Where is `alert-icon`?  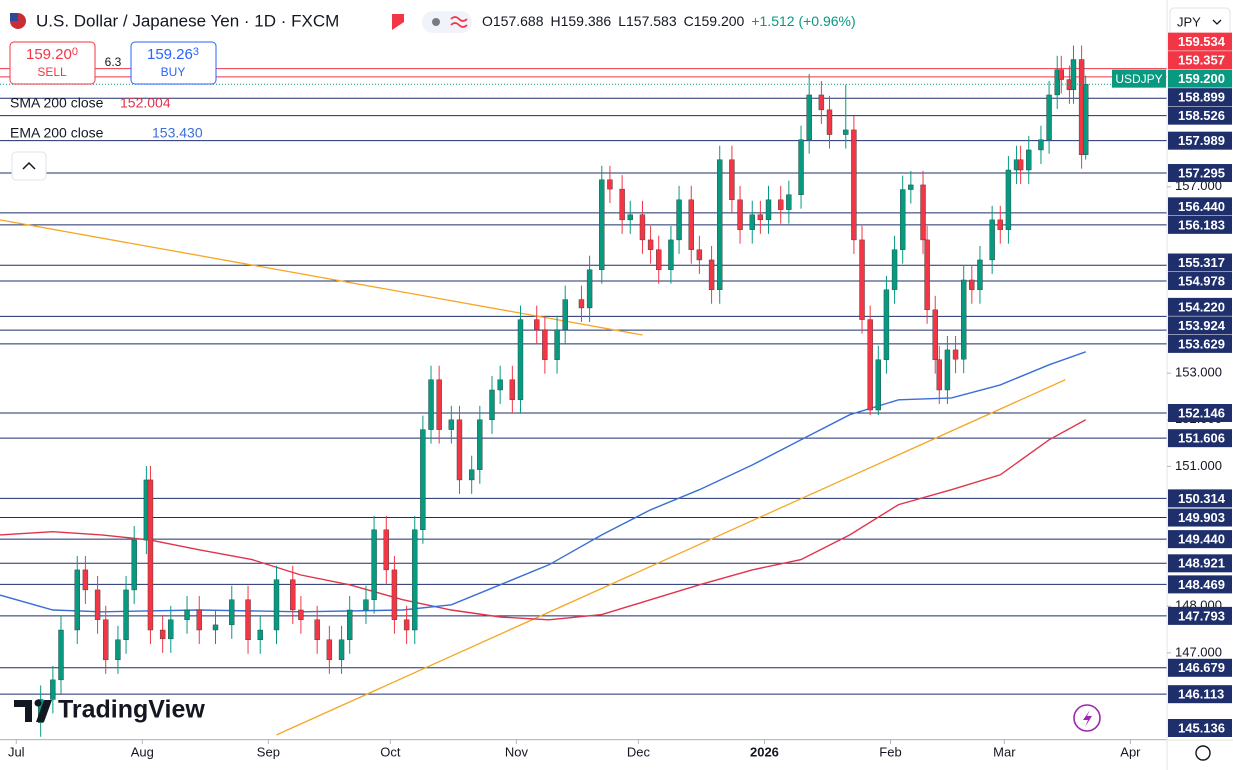
alert-icon is located at coordinates (1087, 718).